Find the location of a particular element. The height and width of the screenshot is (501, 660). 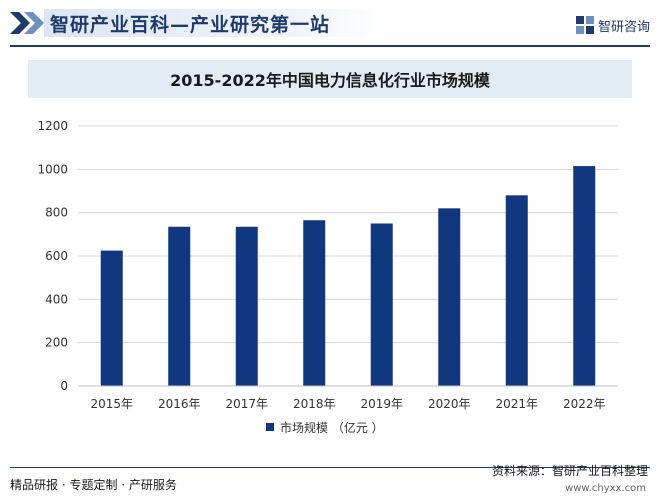

y-tick-label: 400 is located at coordinates (56, 299).